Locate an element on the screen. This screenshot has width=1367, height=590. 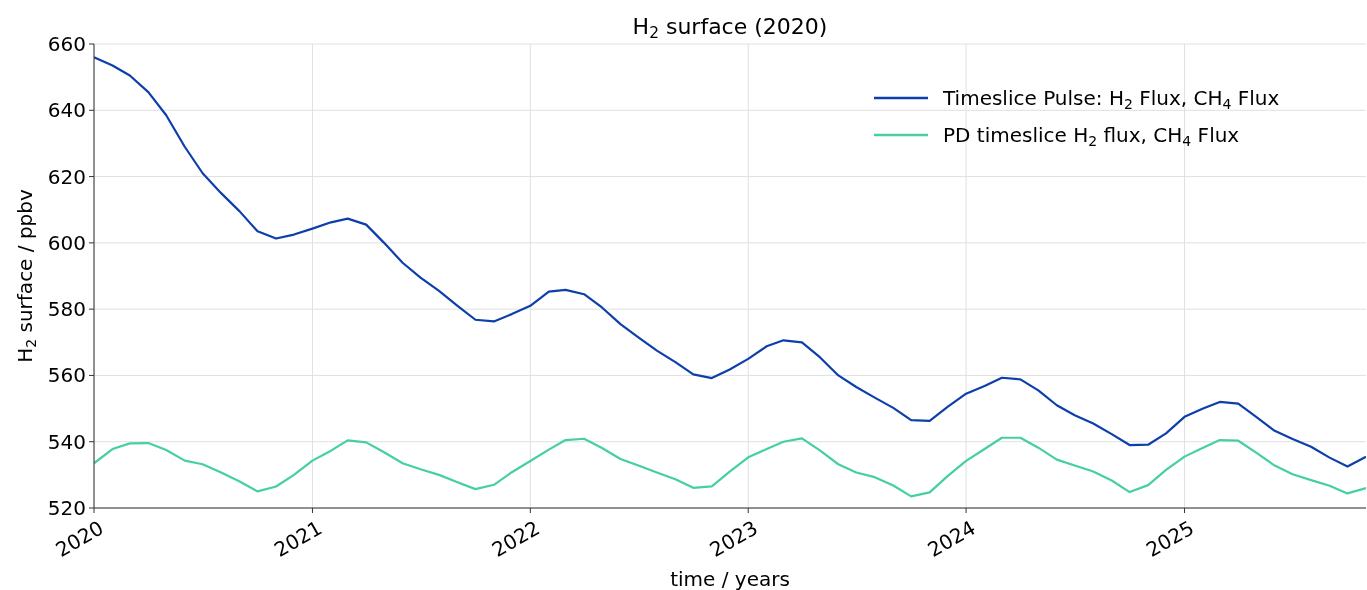
chart-title: H$_{2}$ surface (2020) is located at coordinates (730, 28).